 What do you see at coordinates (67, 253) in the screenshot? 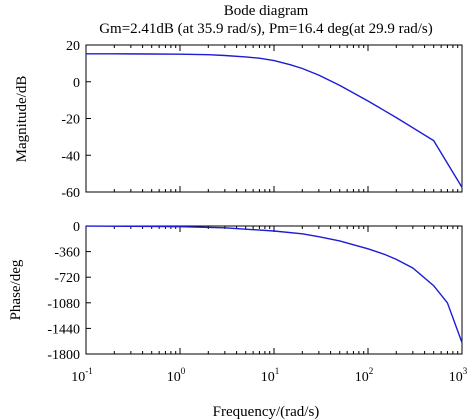
I see `phase-y-tick-label: -360` at bounding box center [67, 253].